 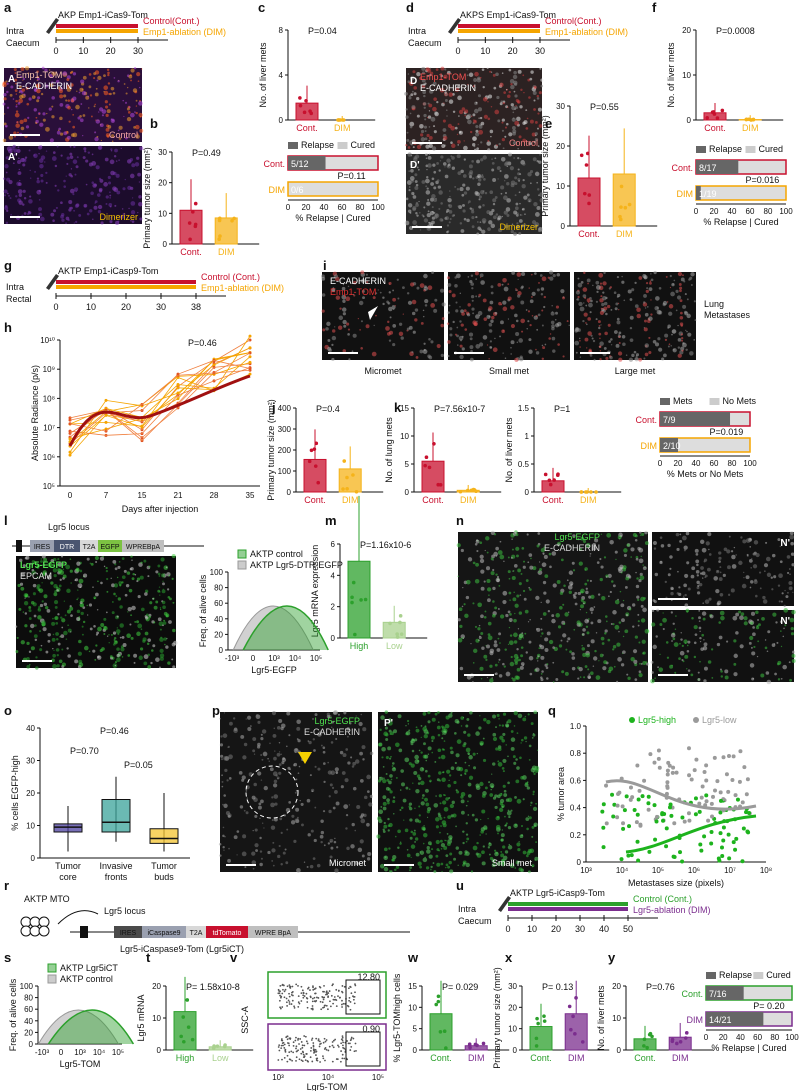 What do you see at coordinates (399, 865) in the screenshot?
I see `scale-bar` at bounding box center [399, 865].